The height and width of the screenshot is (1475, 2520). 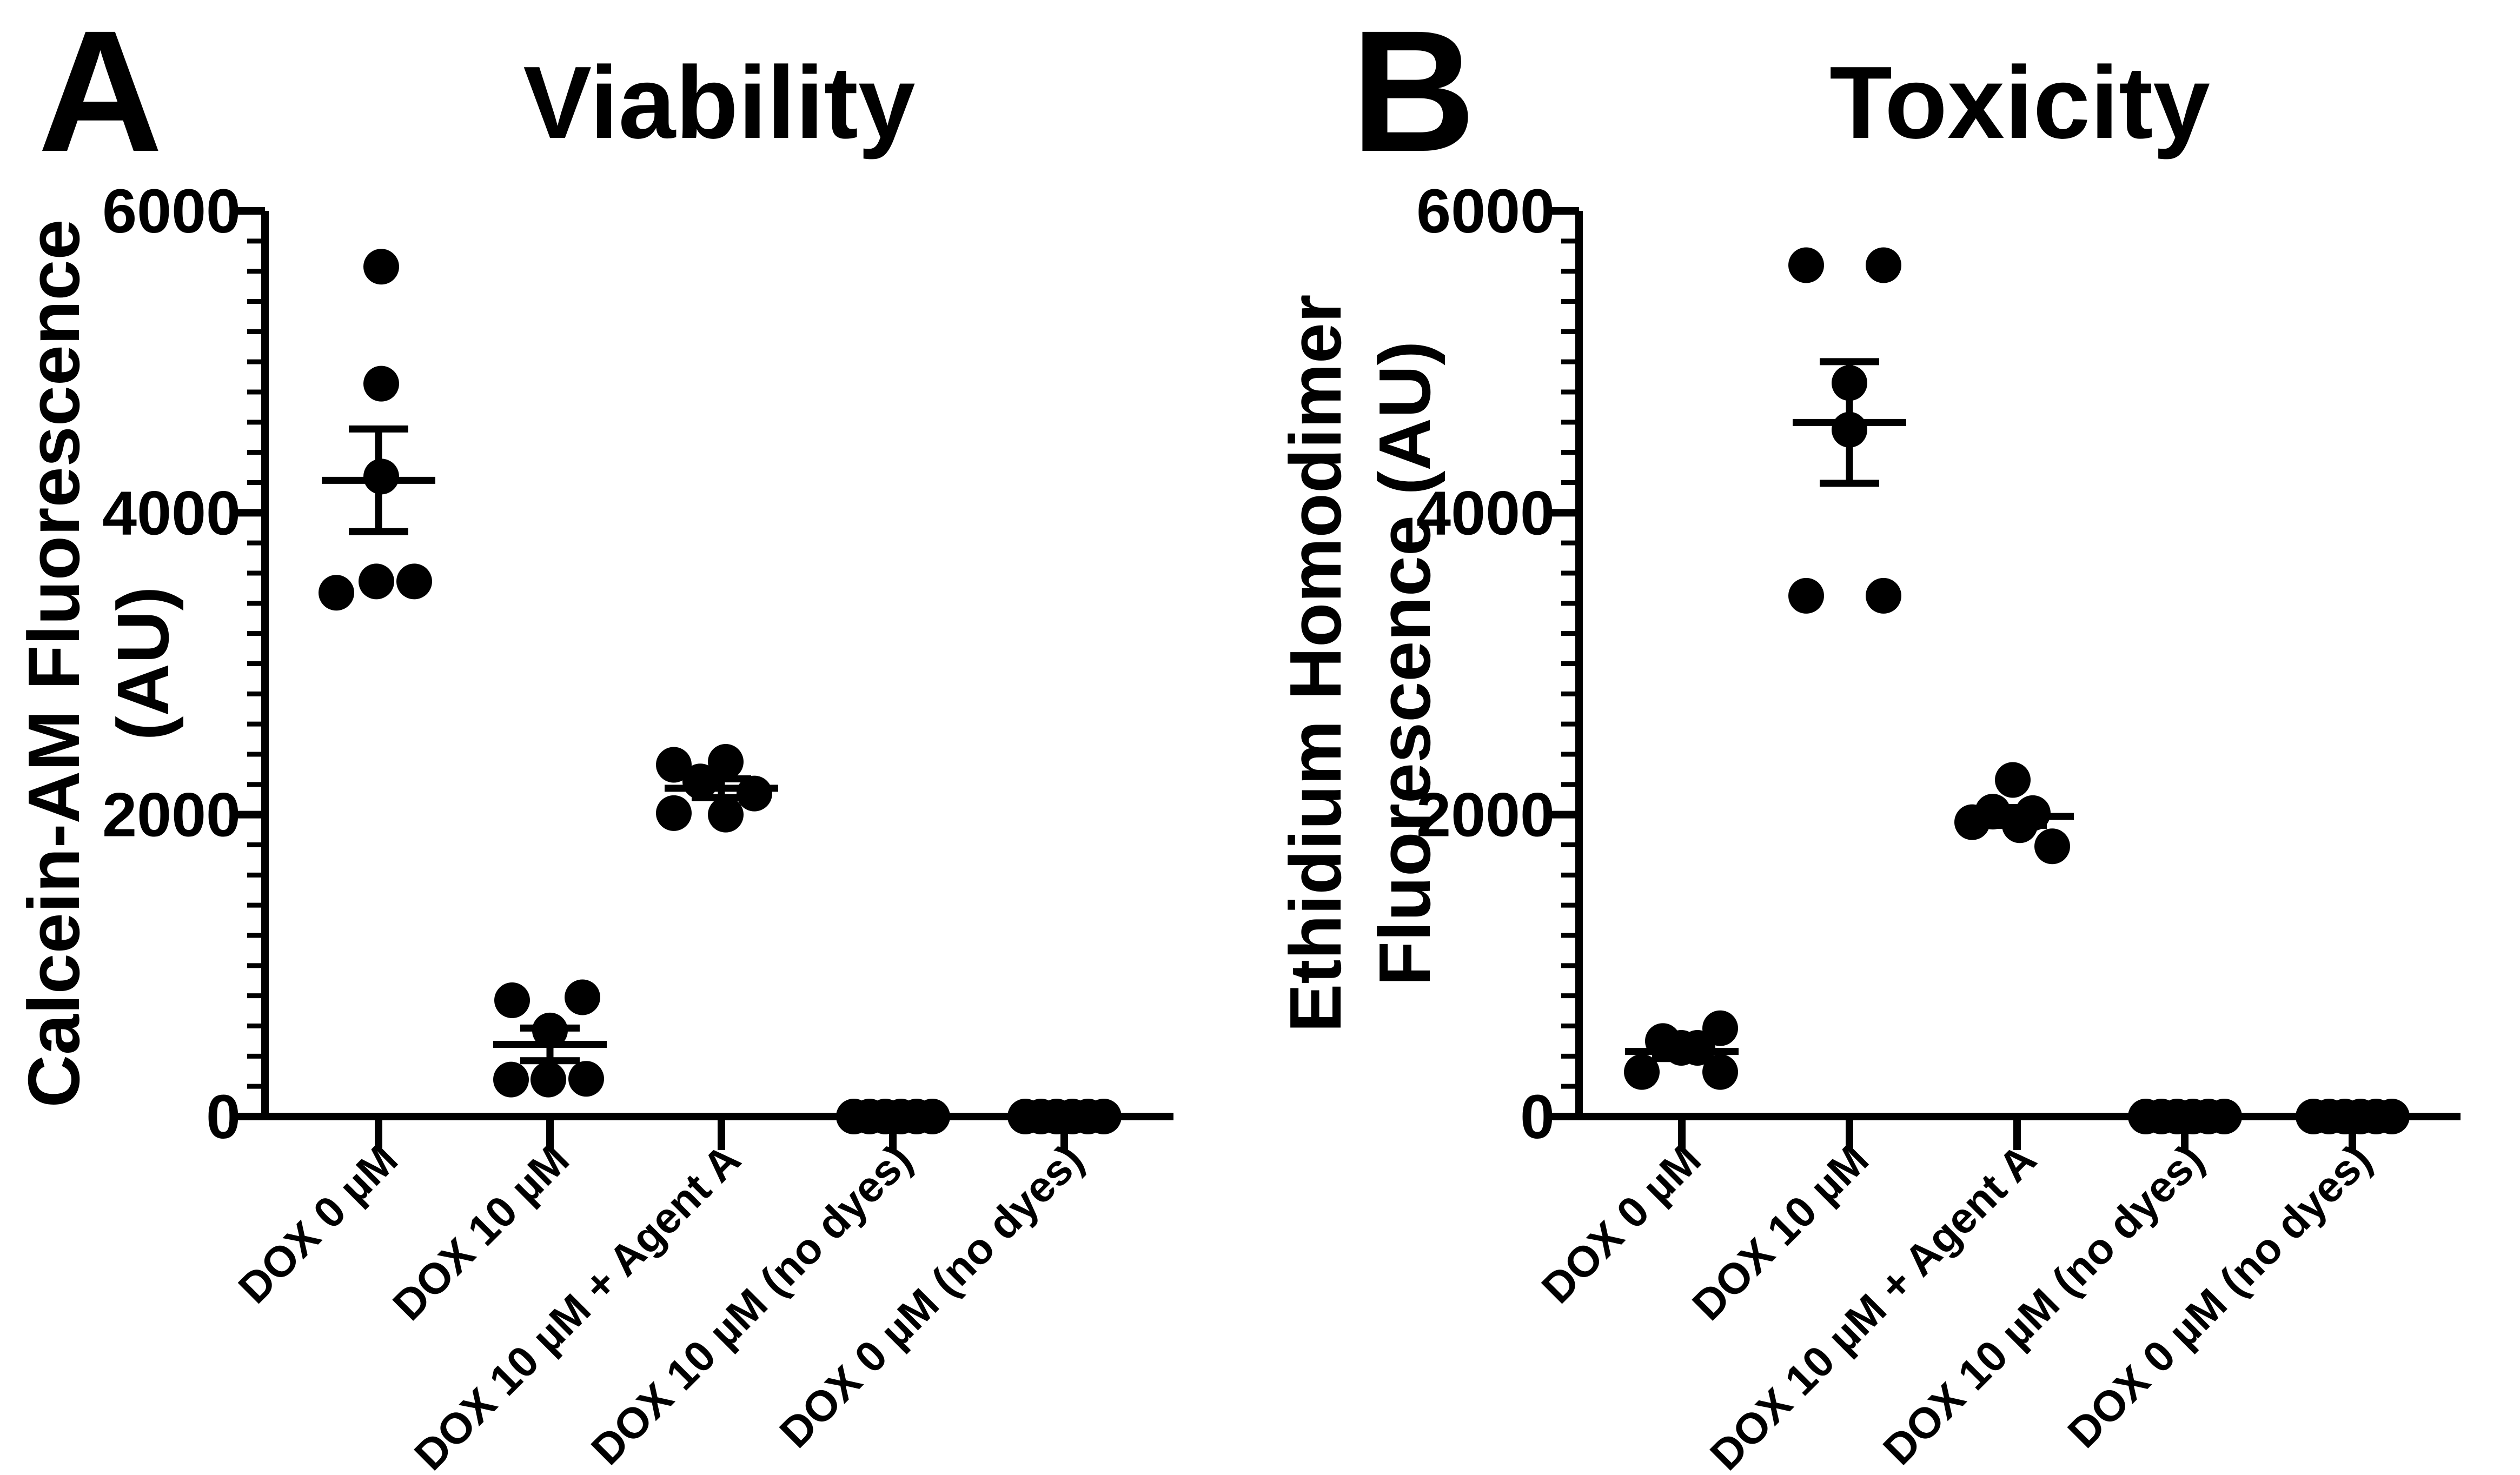 What do you see at coordinates (98, 663) in the screenshot?
I see `panel-a-y-axis-label: Calcein-AM Fluorescence (AU)` at bounding box center [98, 663].